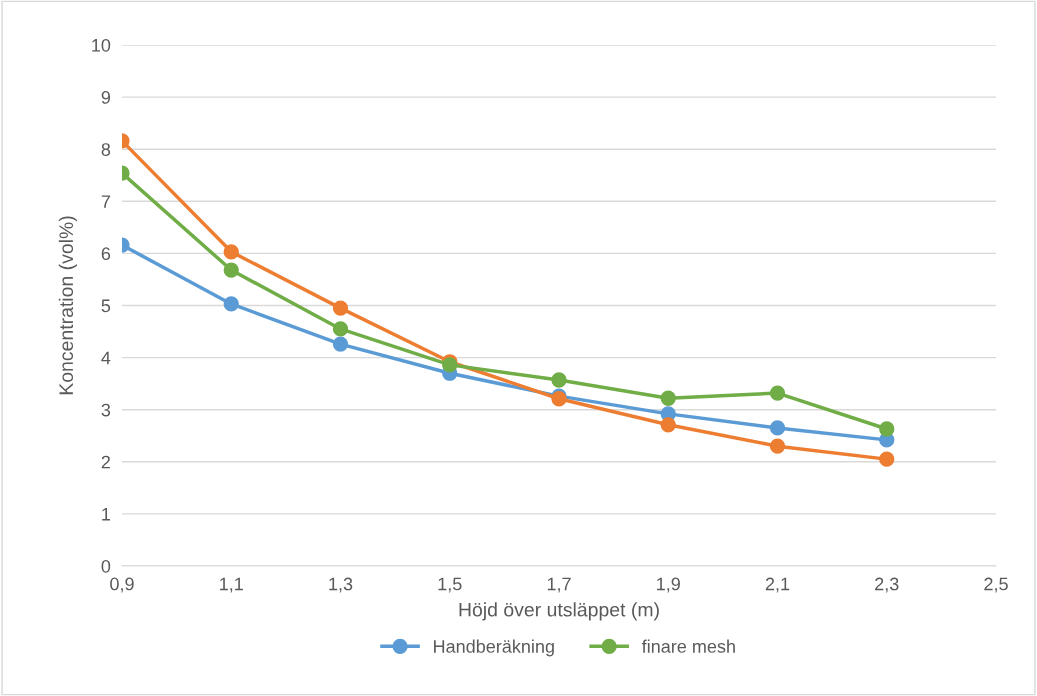 The width and height of the screenshot is (1037, 696). What do you see at coordinates (106, 97) in the screenshot?
I see `y-tick-label: 9` at bounding box center [106, 97].